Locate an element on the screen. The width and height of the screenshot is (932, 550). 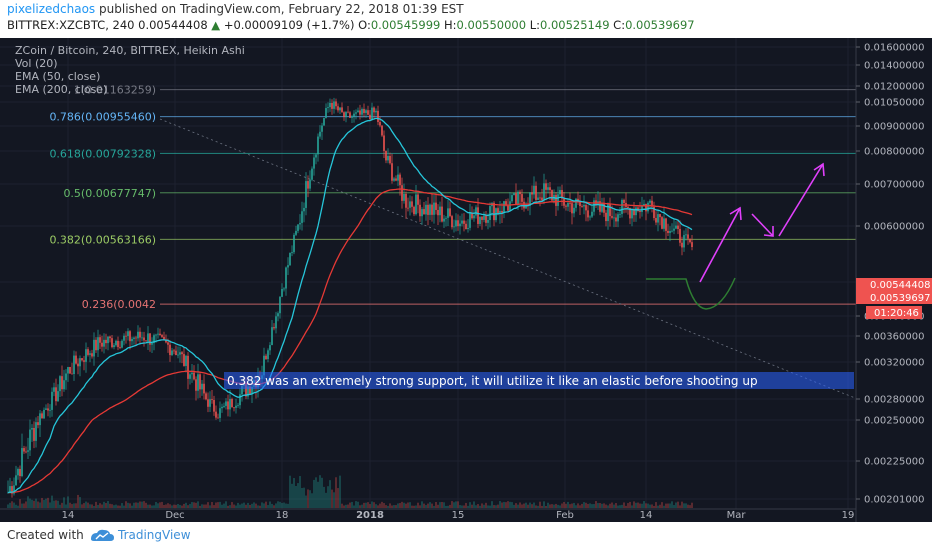
tradingview-brand: TradingView is located at coordinates (154, 535).